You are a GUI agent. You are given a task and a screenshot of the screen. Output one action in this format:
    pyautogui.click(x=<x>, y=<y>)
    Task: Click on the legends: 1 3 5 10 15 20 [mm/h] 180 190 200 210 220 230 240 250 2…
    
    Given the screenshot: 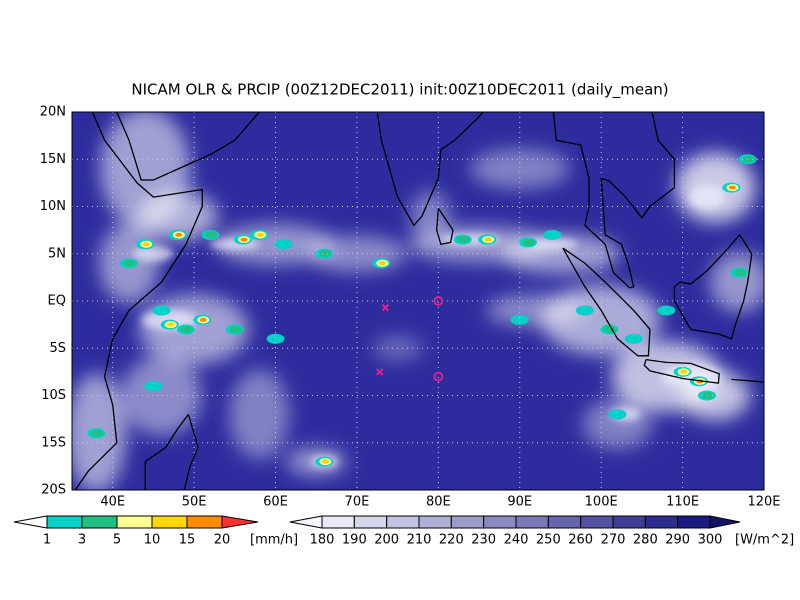 What is the action you would take?
    pyautogui.click(x=403, y=531)
    